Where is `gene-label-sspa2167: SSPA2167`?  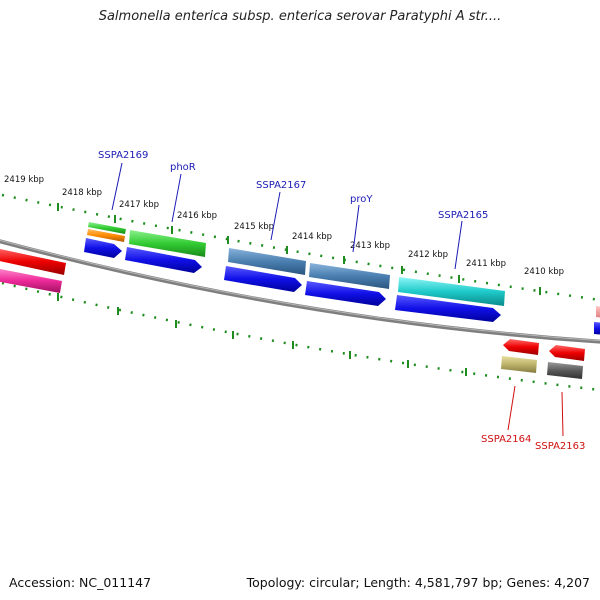 gene-label-sspa2167: SSPA2167 is located at coordinates (281, 185).